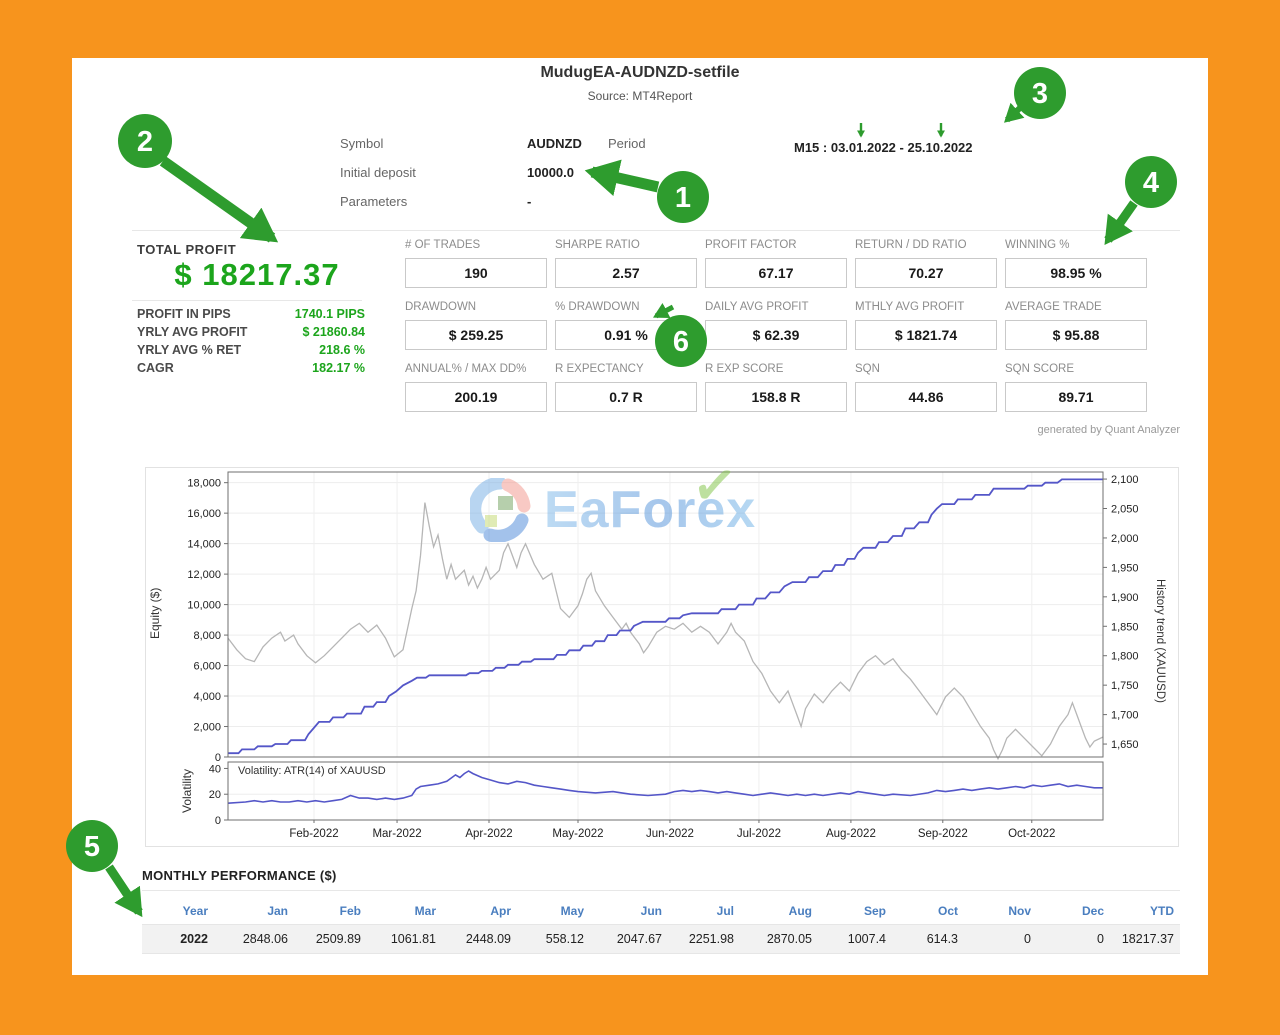 This screenshot has width=1280, height=1035. I want to click on volatility-line, so click(665, 787).